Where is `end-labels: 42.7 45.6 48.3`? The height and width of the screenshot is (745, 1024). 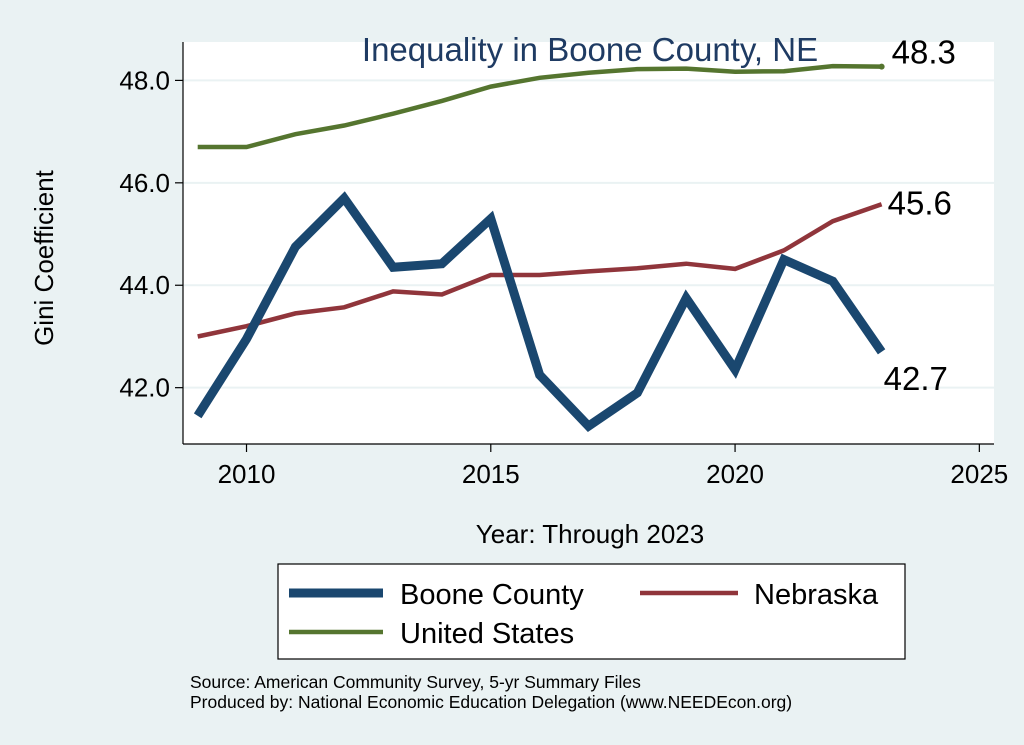
end-labels: 42.7 45.6 48.3 is located at coordinates (917, 215).